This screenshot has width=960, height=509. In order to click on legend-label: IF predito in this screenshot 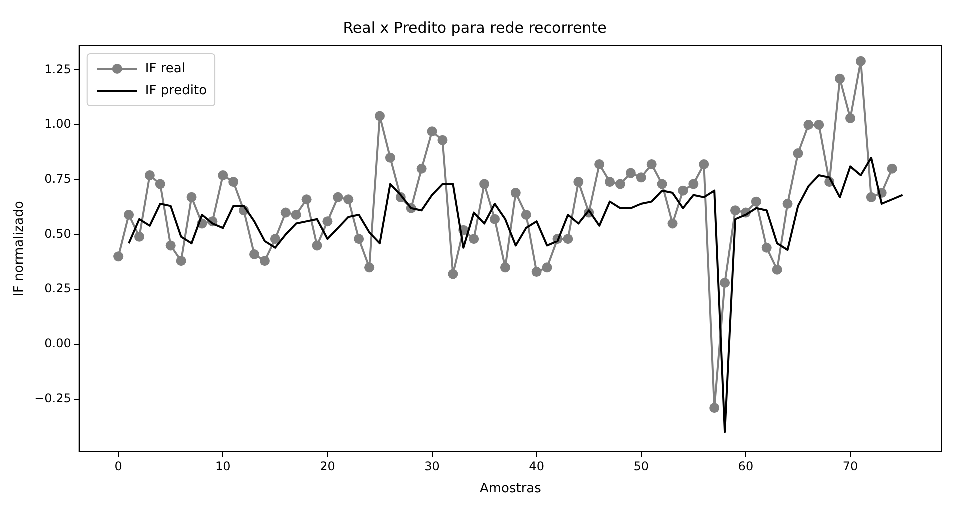, I will do `click(176, 90)`.